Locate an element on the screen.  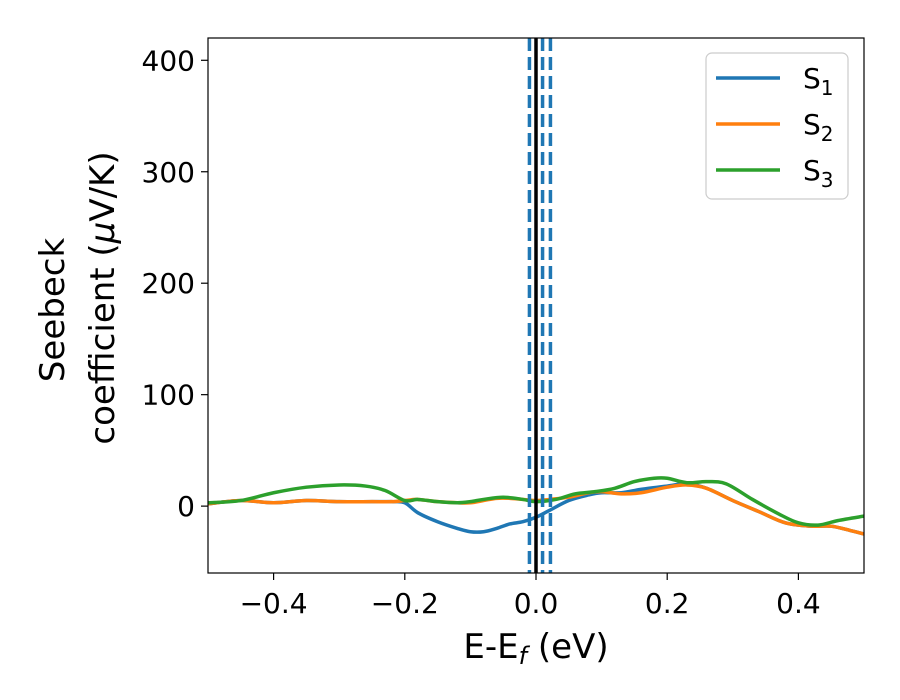
x-tick-label: 0.4 is located at coordinates (798, 603).